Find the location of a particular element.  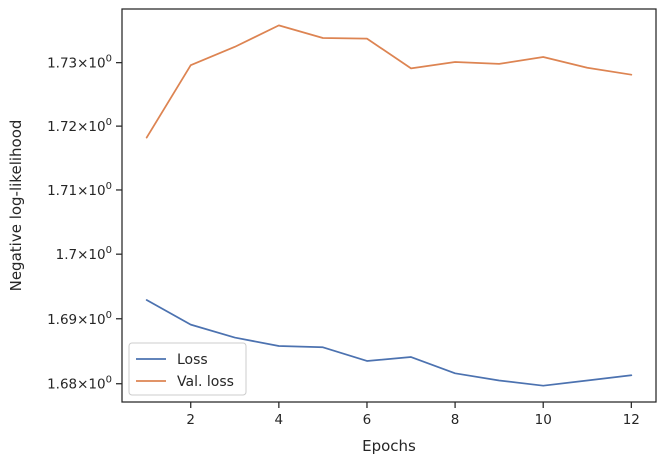

series-line-loss is located at coordinates (389, 343).